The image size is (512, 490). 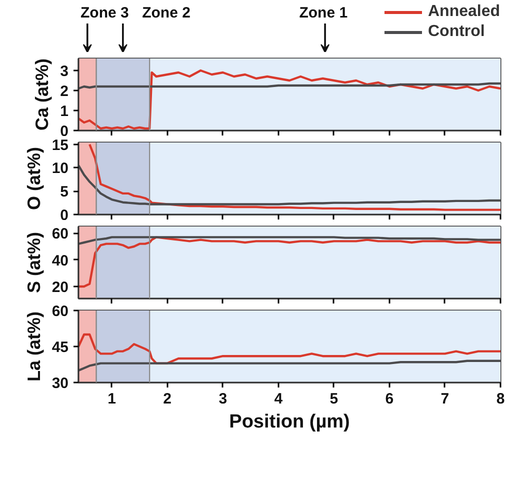 I want to click on y-tick-label: 2, so click(x=64, y=91).